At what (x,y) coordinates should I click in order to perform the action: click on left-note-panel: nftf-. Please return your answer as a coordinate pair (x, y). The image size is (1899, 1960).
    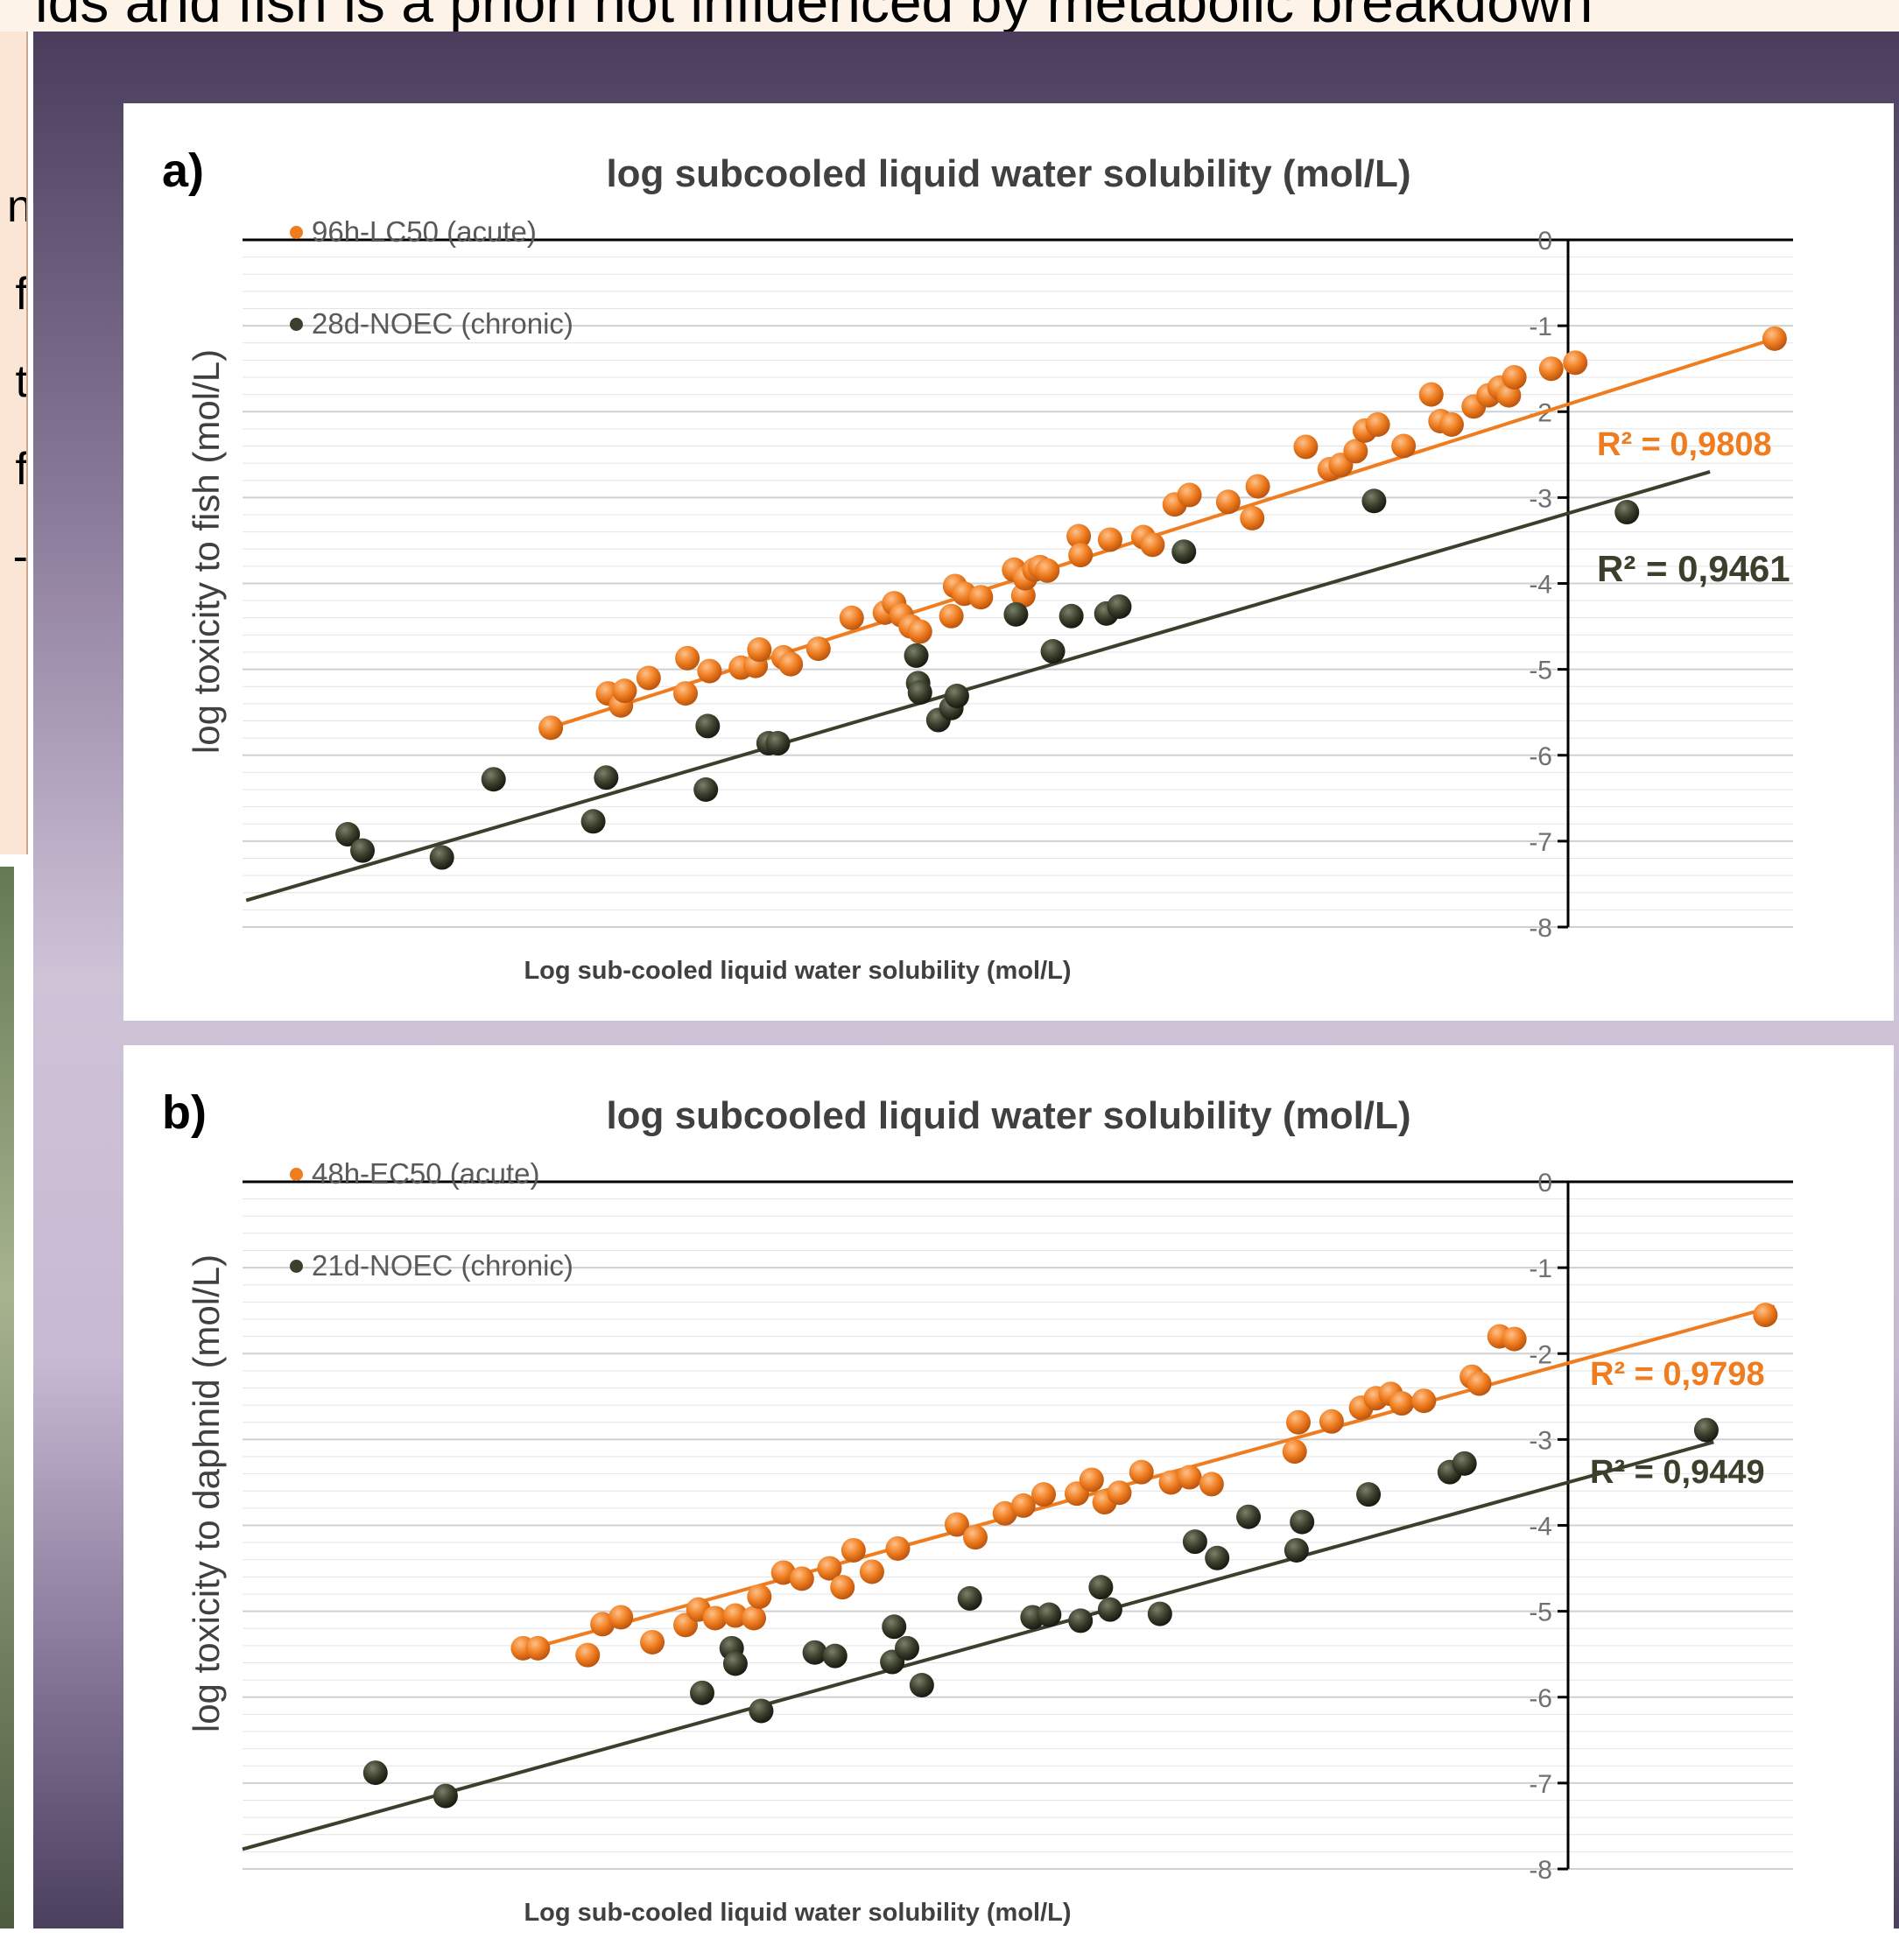
    Looking at the image, I should click on (14, 443).